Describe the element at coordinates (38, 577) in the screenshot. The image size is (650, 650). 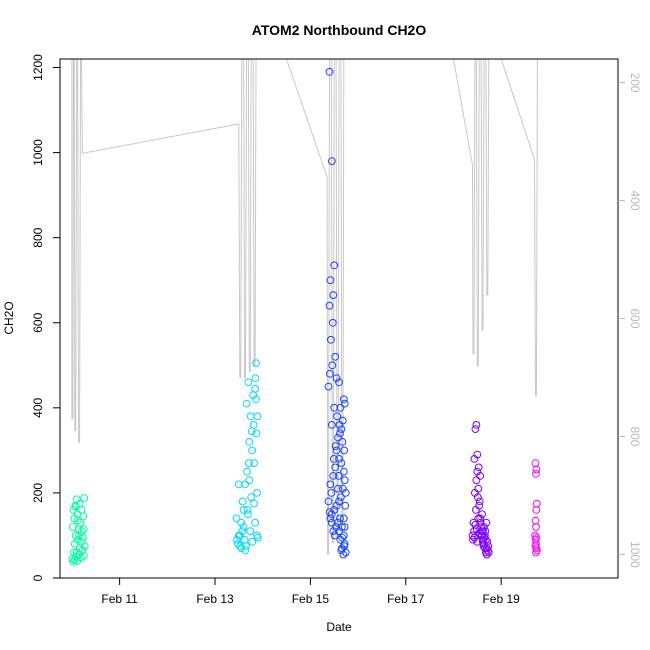
I see `y-tick-label: 0` at that location.